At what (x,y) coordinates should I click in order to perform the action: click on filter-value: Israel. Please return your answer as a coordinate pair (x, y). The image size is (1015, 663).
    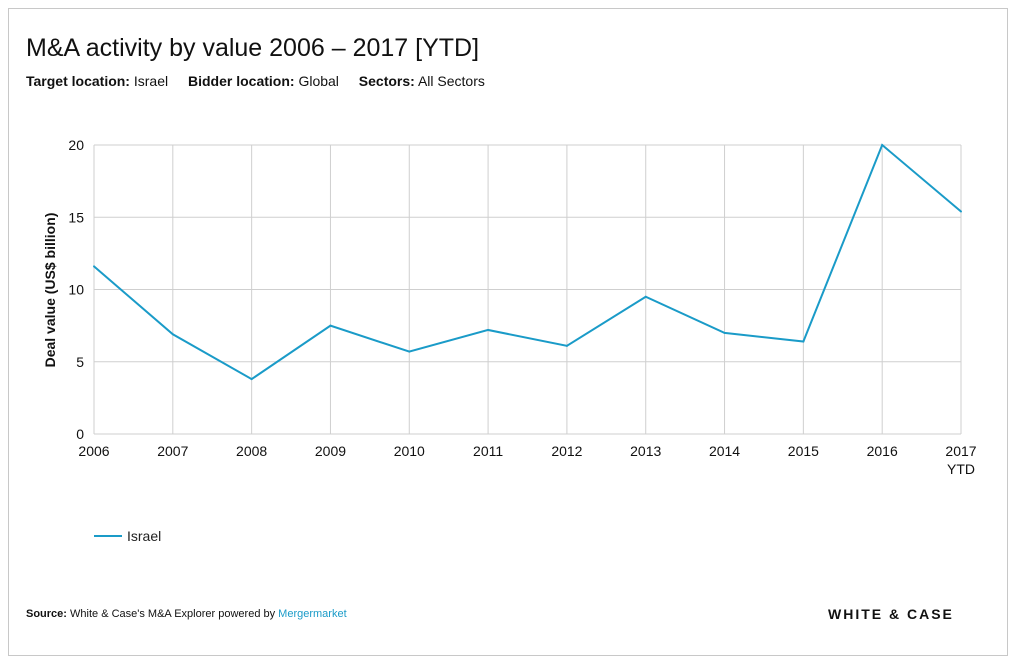
    Looking at the image, I should click on (151, 81).